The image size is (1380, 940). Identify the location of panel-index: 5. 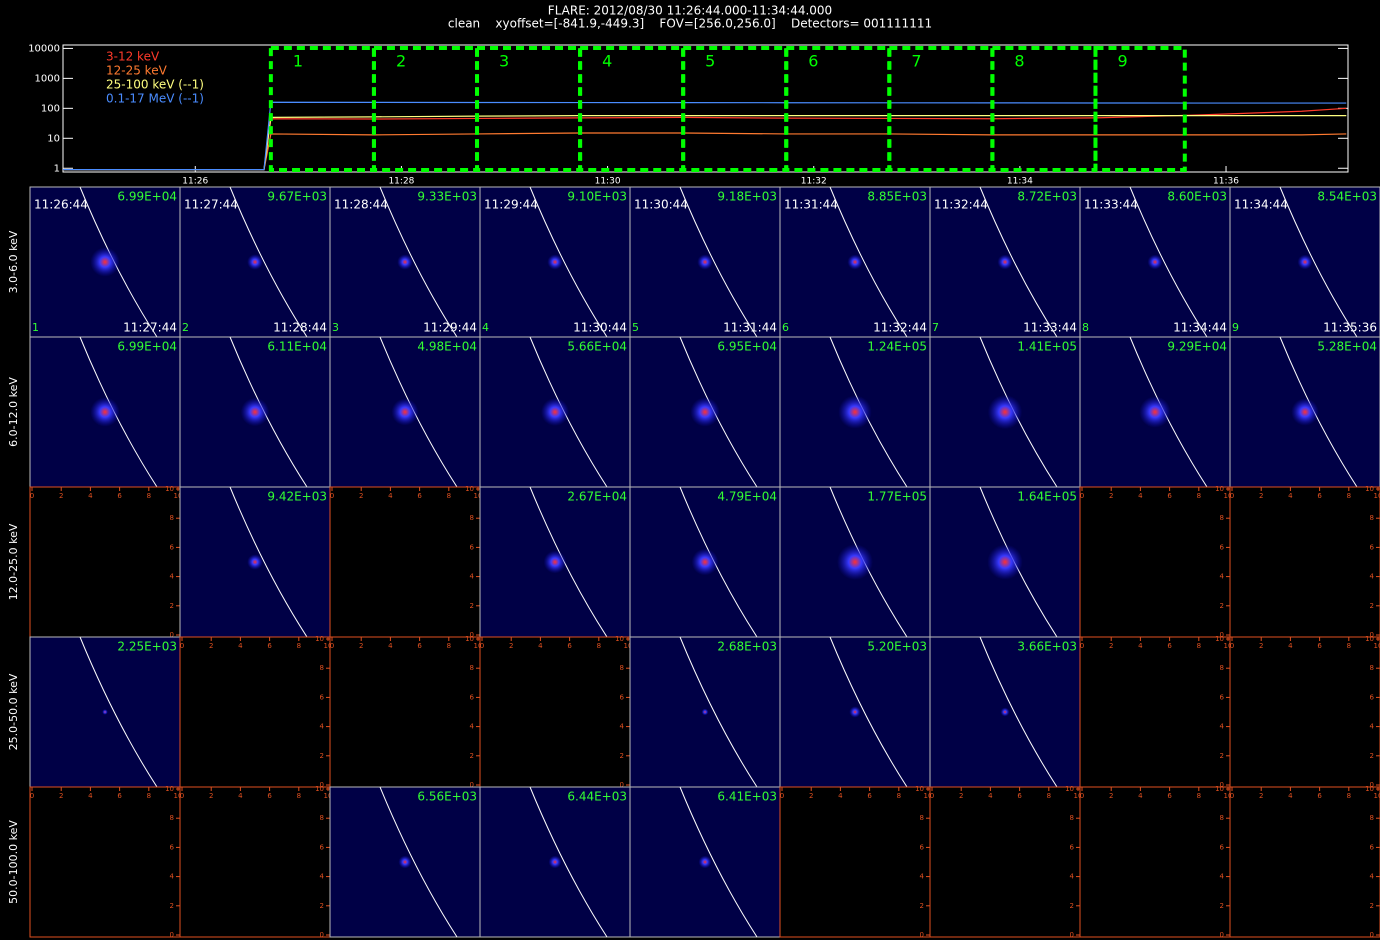
(635, 327).